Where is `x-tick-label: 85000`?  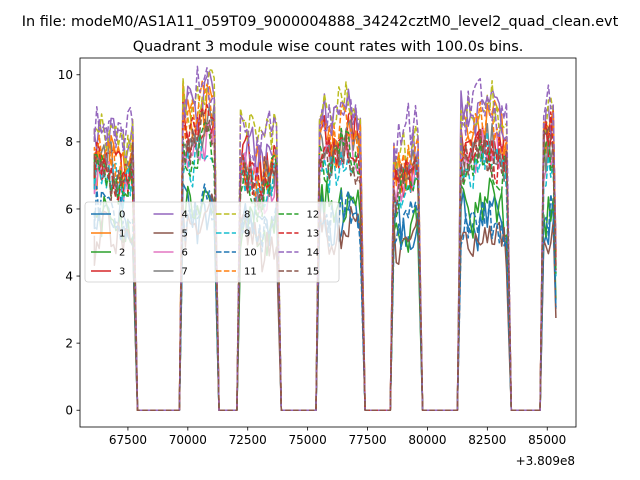
x-tick-label: 85000 is located at coordinates (547, 440).